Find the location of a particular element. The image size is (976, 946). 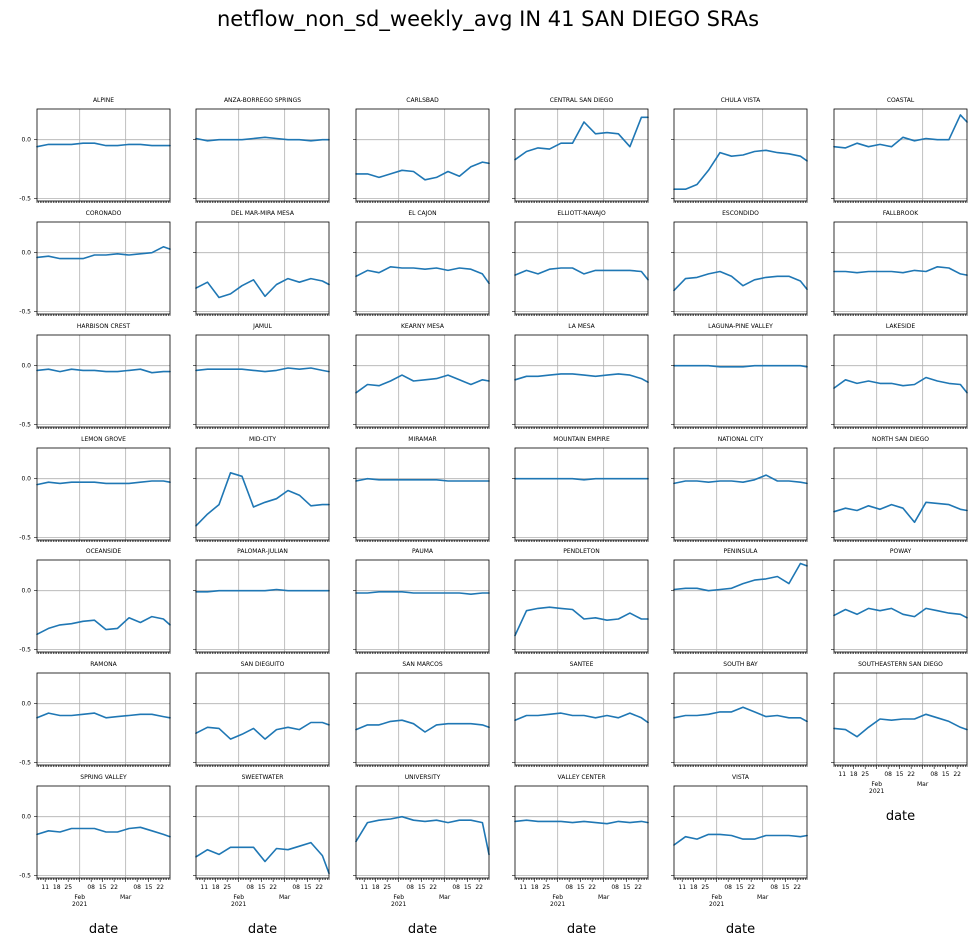

subplot-central-san-diego: CENTRAL SAN DIEGO is located at coordinates (580, 150).